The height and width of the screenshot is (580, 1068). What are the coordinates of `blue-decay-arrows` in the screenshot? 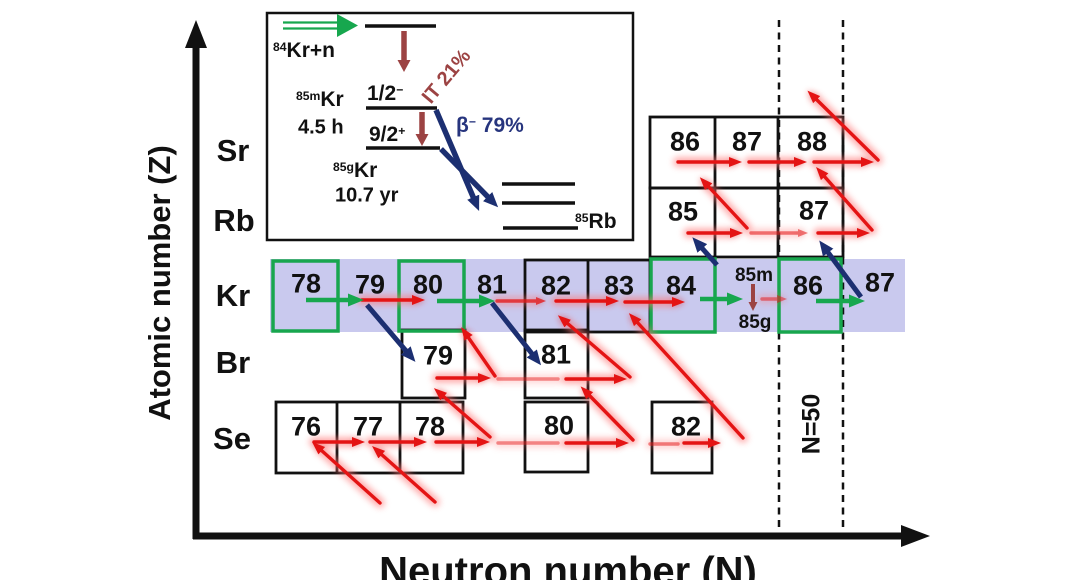 It's located at (614, 301).